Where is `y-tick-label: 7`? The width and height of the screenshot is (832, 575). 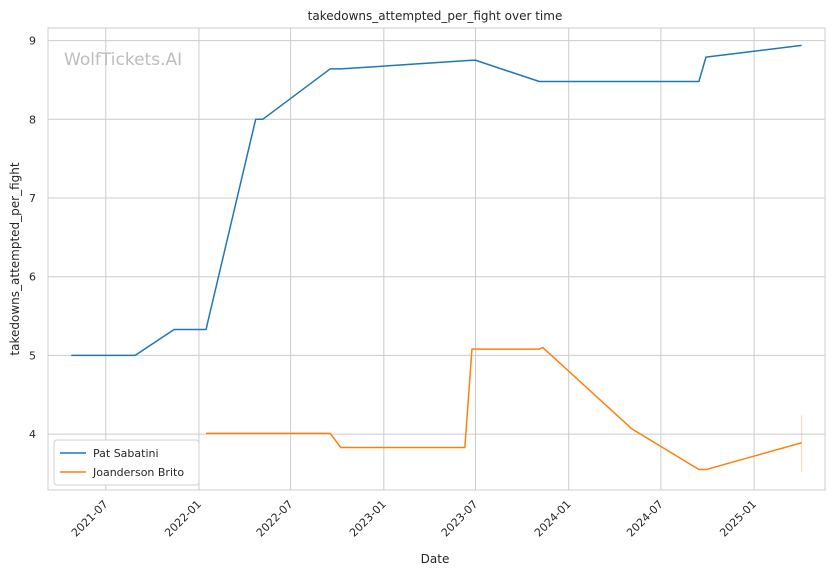 y-tick-label: 7 is located at coordinates (32, 198).